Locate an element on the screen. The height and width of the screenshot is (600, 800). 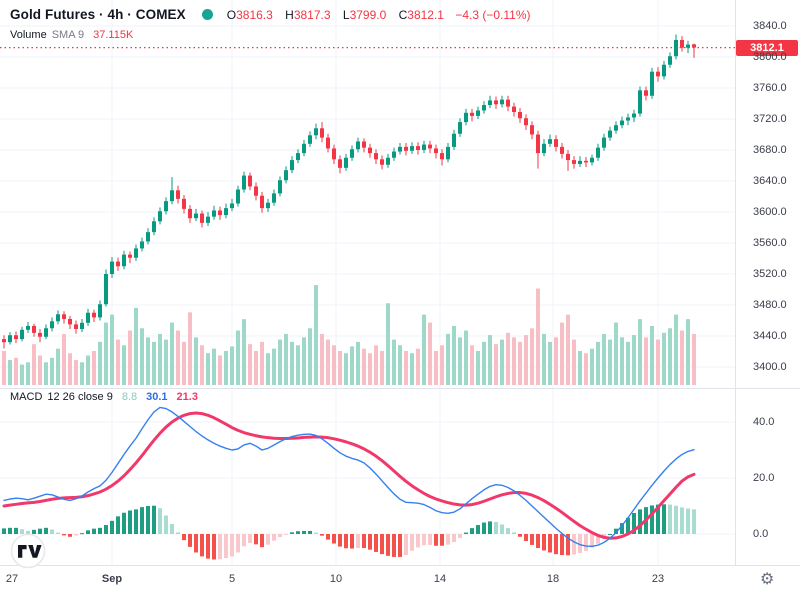
macd-signal-value: 21.3 is located at coordinates (187, 397).